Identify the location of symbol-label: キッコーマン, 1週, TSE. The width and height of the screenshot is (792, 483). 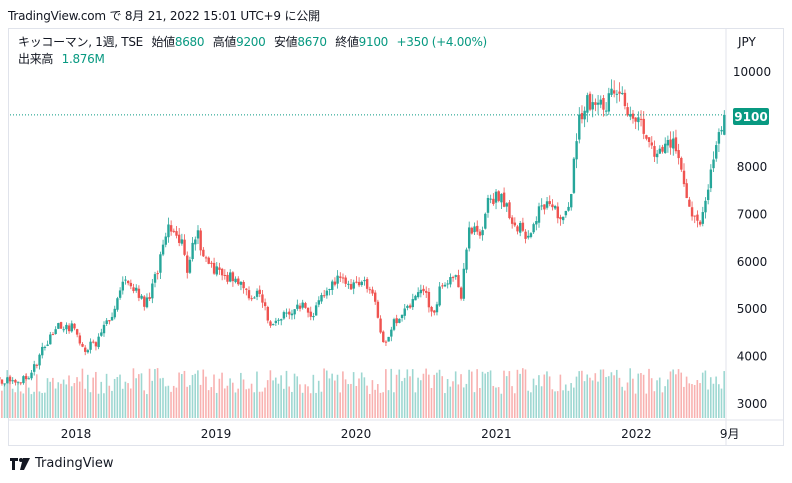
(80, 42).